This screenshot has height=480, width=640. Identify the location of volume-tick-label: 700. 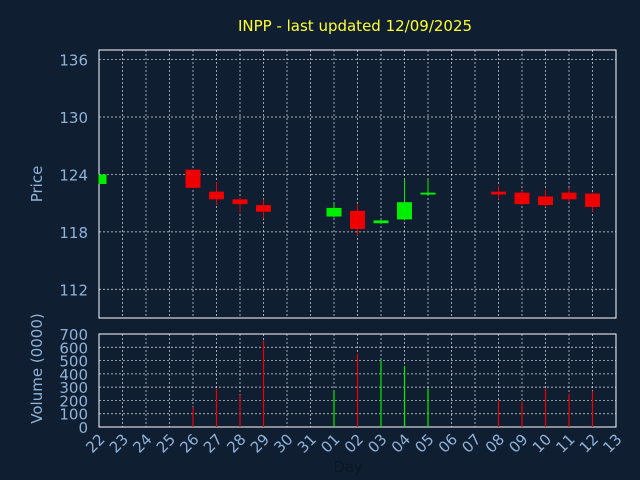
(73, 335).